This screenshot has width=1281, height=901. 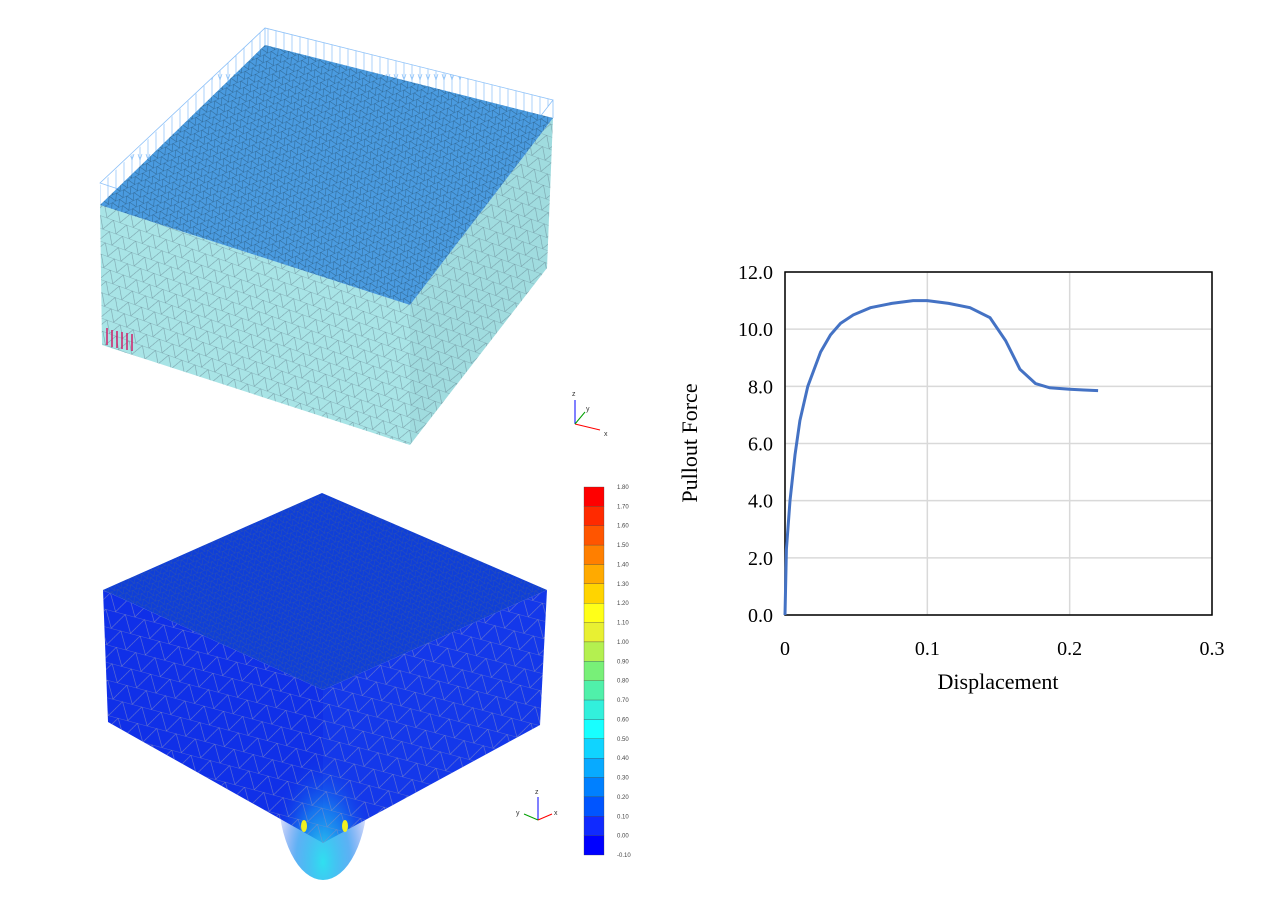 I want to click on colorbar-label: 0.00, so click(x=623, y=837).